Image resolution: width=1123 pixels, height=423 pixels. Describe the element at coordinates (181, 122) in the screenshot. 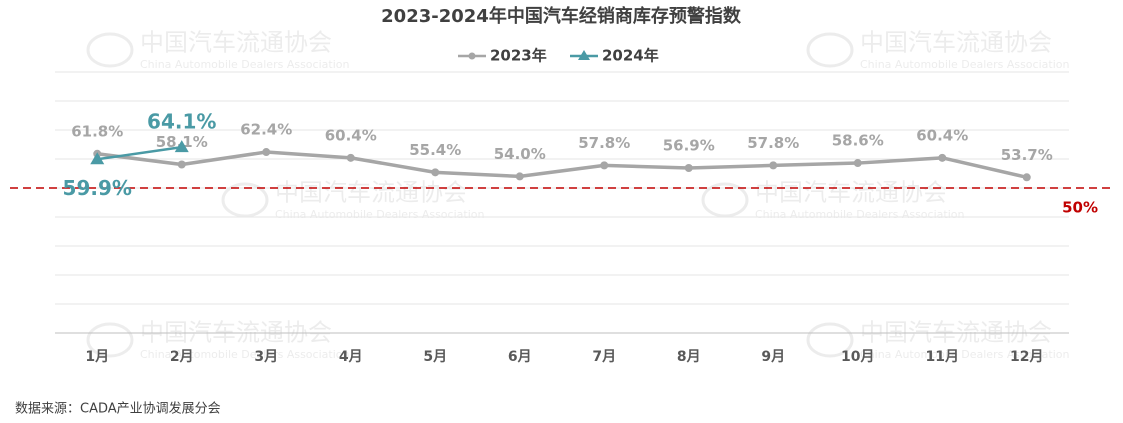

I see `data-label: 64.1%` at that location.